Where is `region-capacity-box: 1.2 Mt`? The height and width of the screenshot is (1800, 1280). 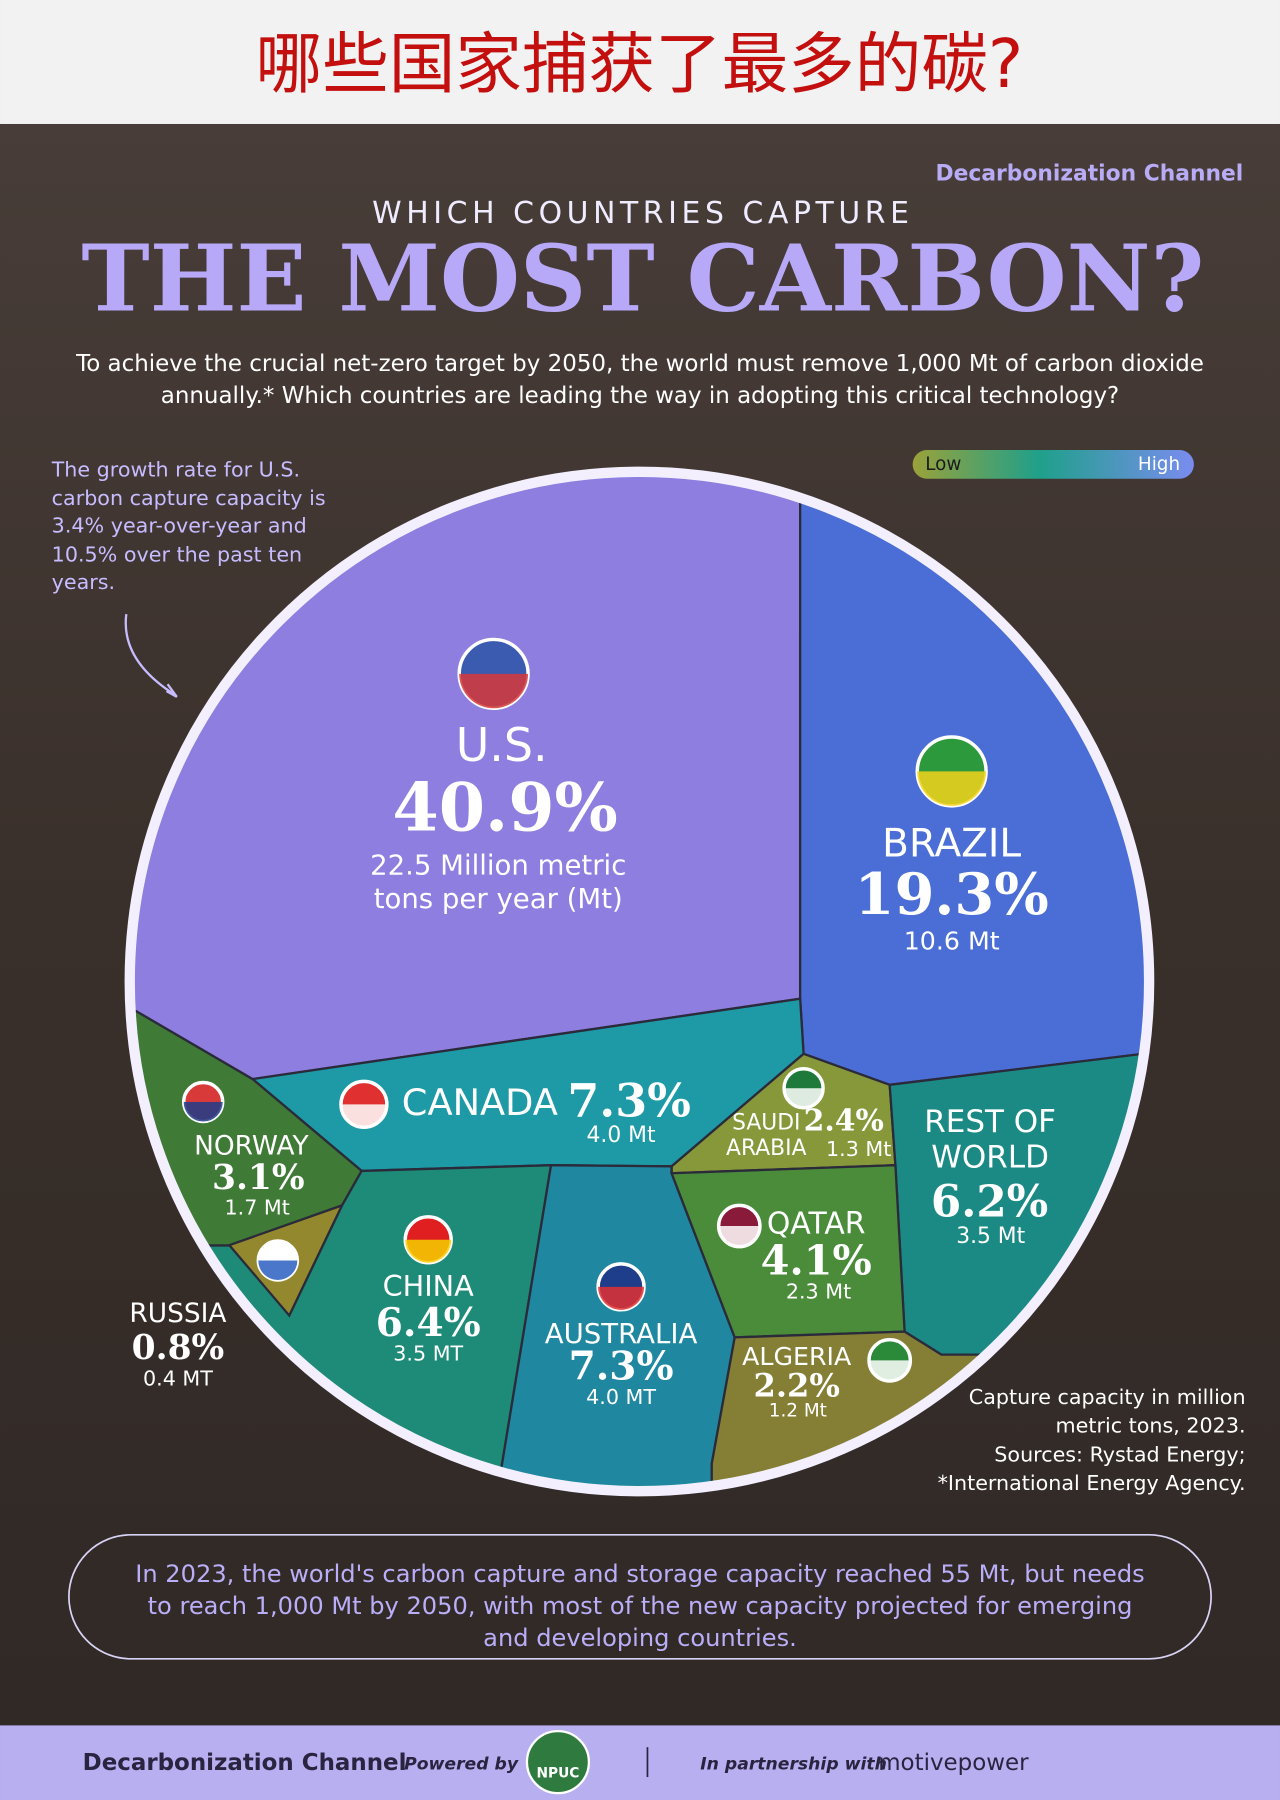
region-capacity-box: 1.2 Mt is located at coordinates (797, 1410).